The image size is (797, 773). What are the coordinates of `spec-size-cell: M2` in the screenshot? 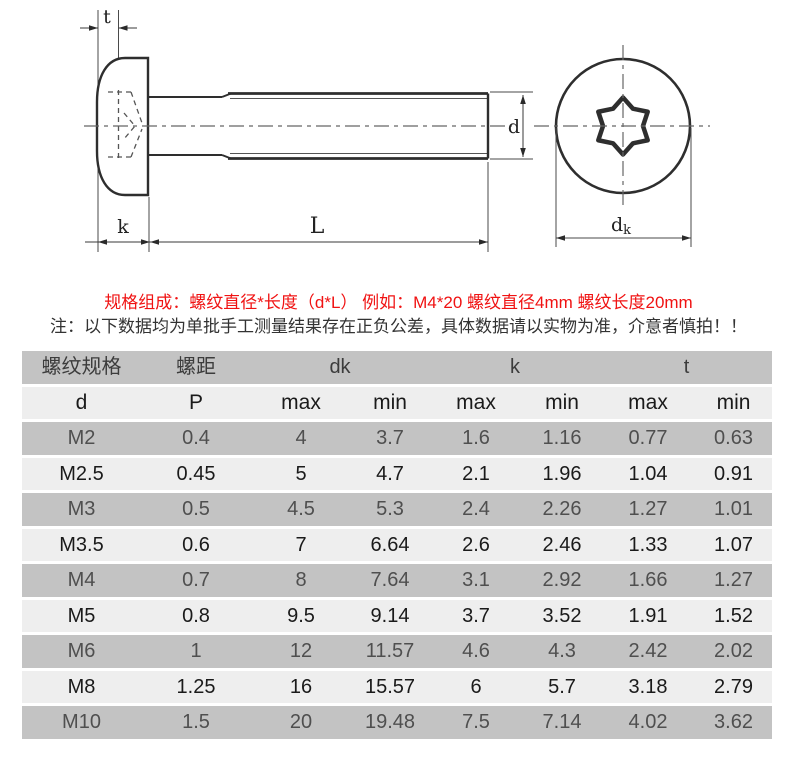 It's located at (81, 438).